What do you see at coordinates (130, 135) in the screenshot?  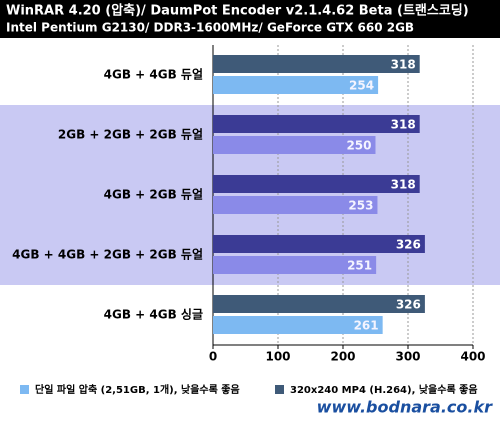 I see `y-tick-label: 2GB + 2GB + 2GB 듀얼` at bounding box center [130, 135].